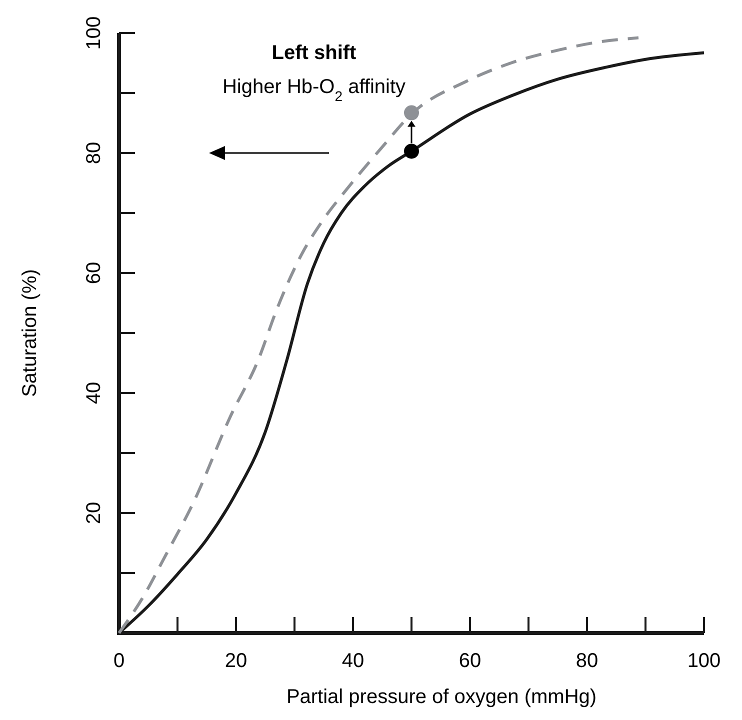 The width and height of the screenshot is (742, 720). I want to click on x-tick-label: 40, so click(353, 661).